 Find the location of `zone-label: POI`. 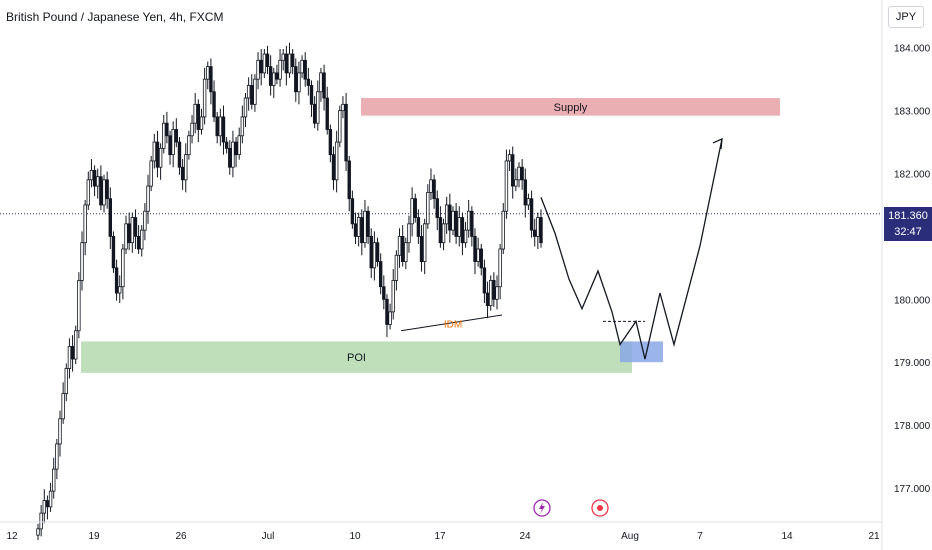

zone-label: POI is located at coordinates (356, 358).